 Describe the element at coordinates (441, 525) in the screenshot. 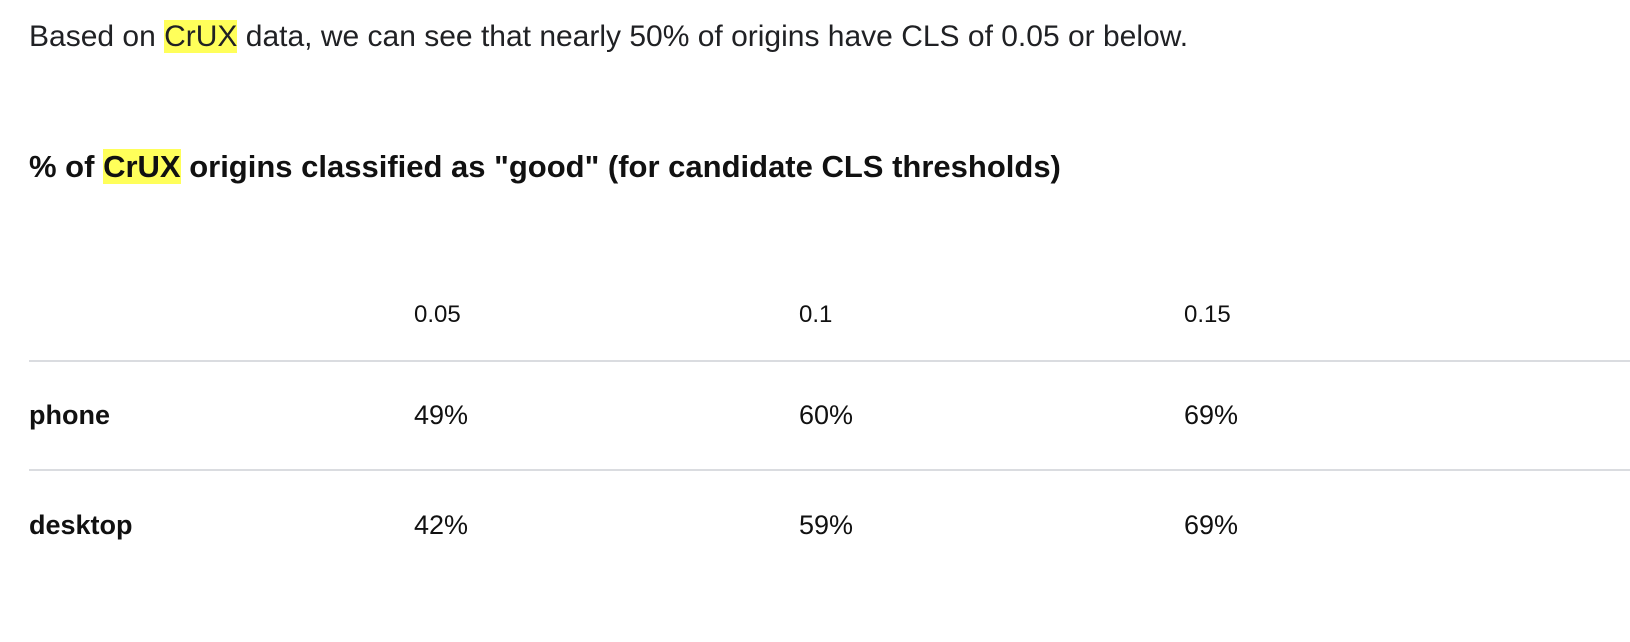

I see `cell: 42%` at that location.